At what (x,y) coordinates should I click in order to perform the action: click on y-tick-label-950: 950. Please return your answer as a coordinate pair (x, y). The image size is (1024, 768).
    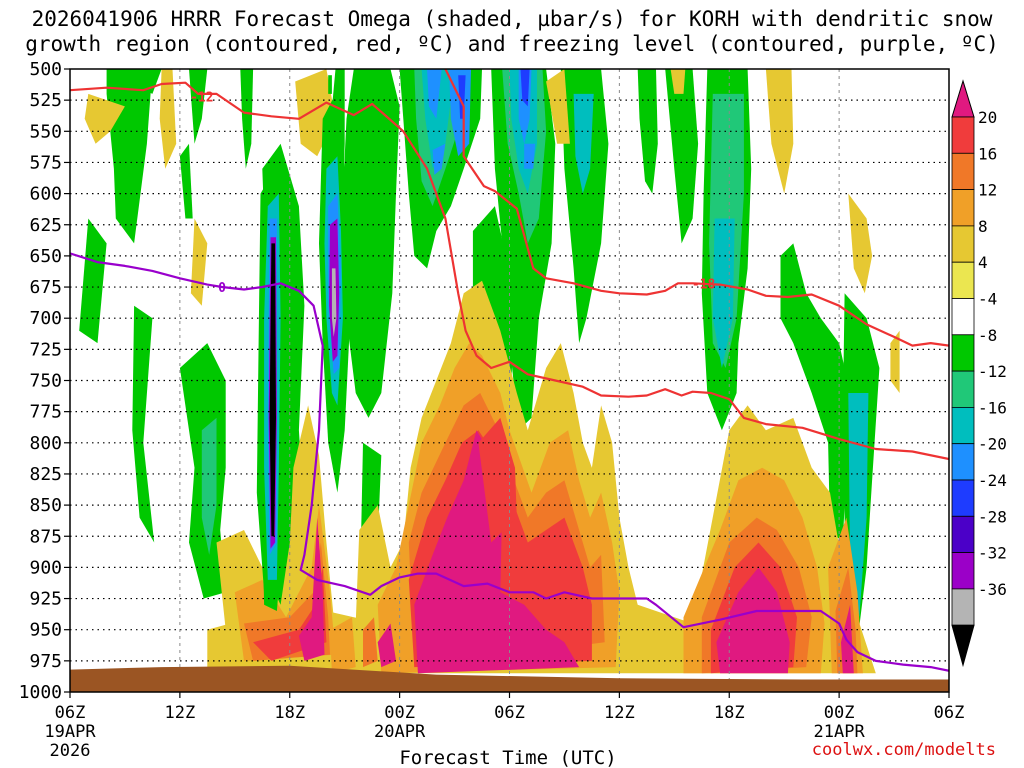
    Looking at the image, I should click on (45, 630).